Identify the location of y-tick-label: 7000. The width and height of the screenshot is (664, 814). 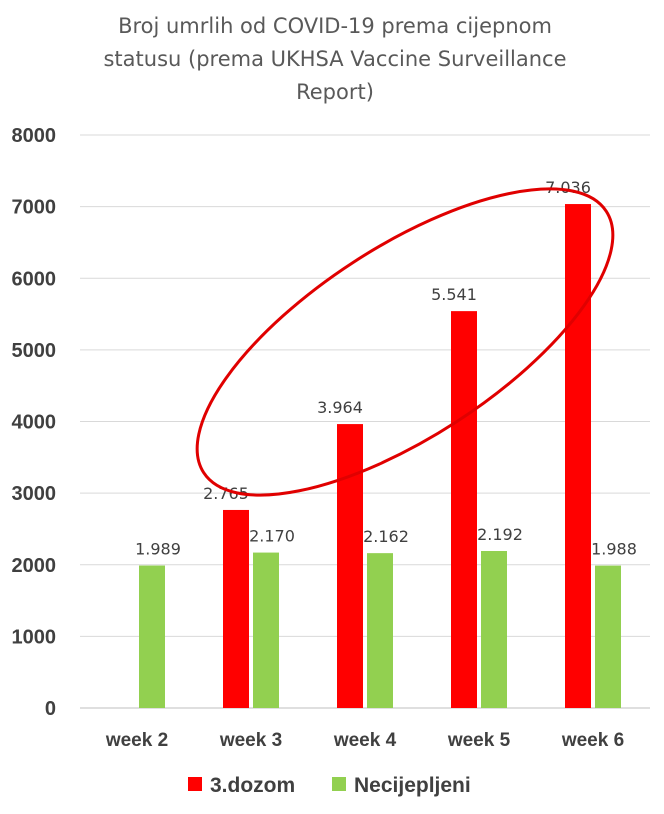
(34, 208).